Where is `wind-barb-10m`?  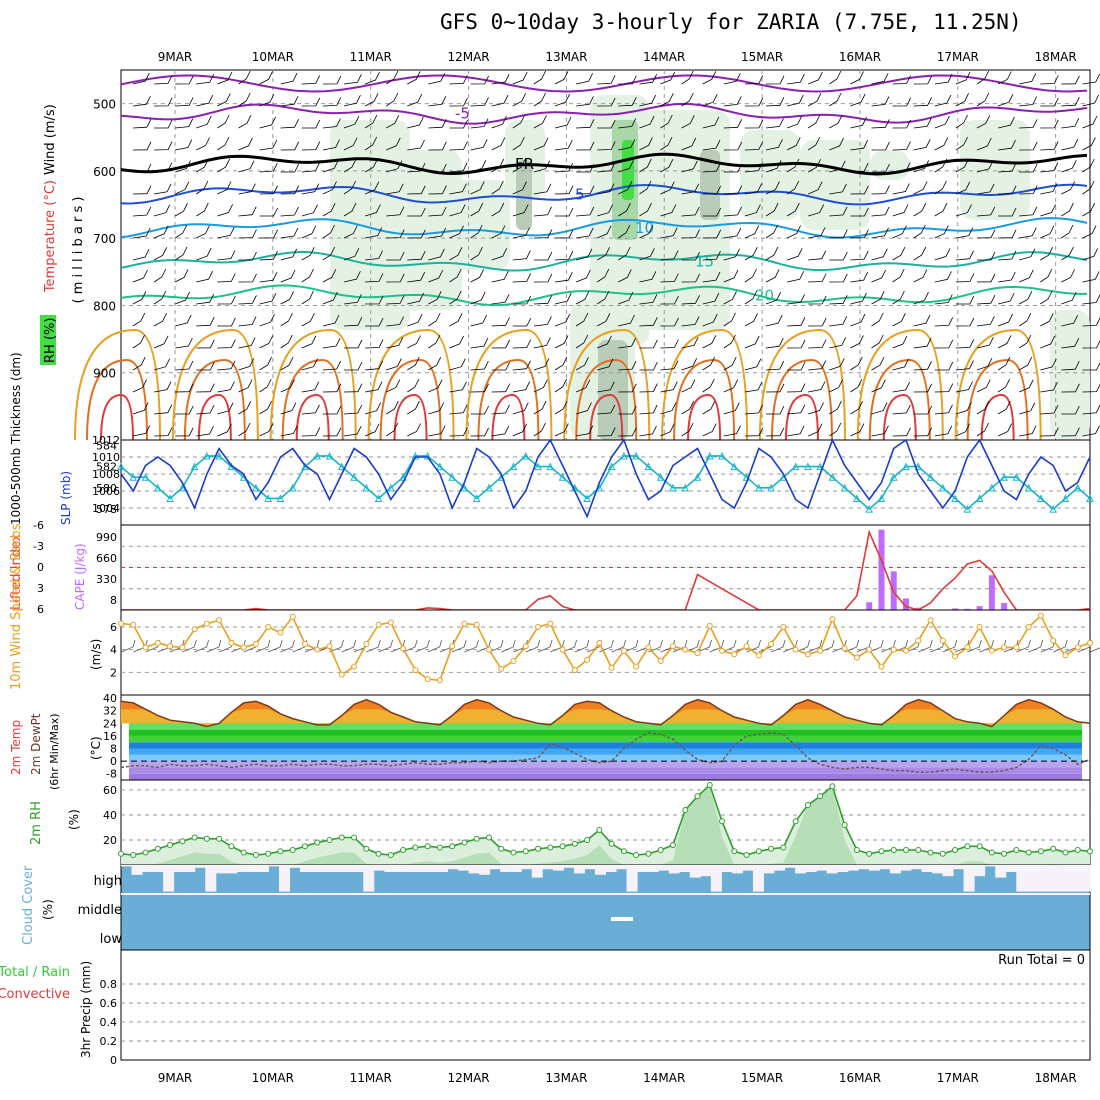
wind-barb-10m is located at coordinates (336, 646).